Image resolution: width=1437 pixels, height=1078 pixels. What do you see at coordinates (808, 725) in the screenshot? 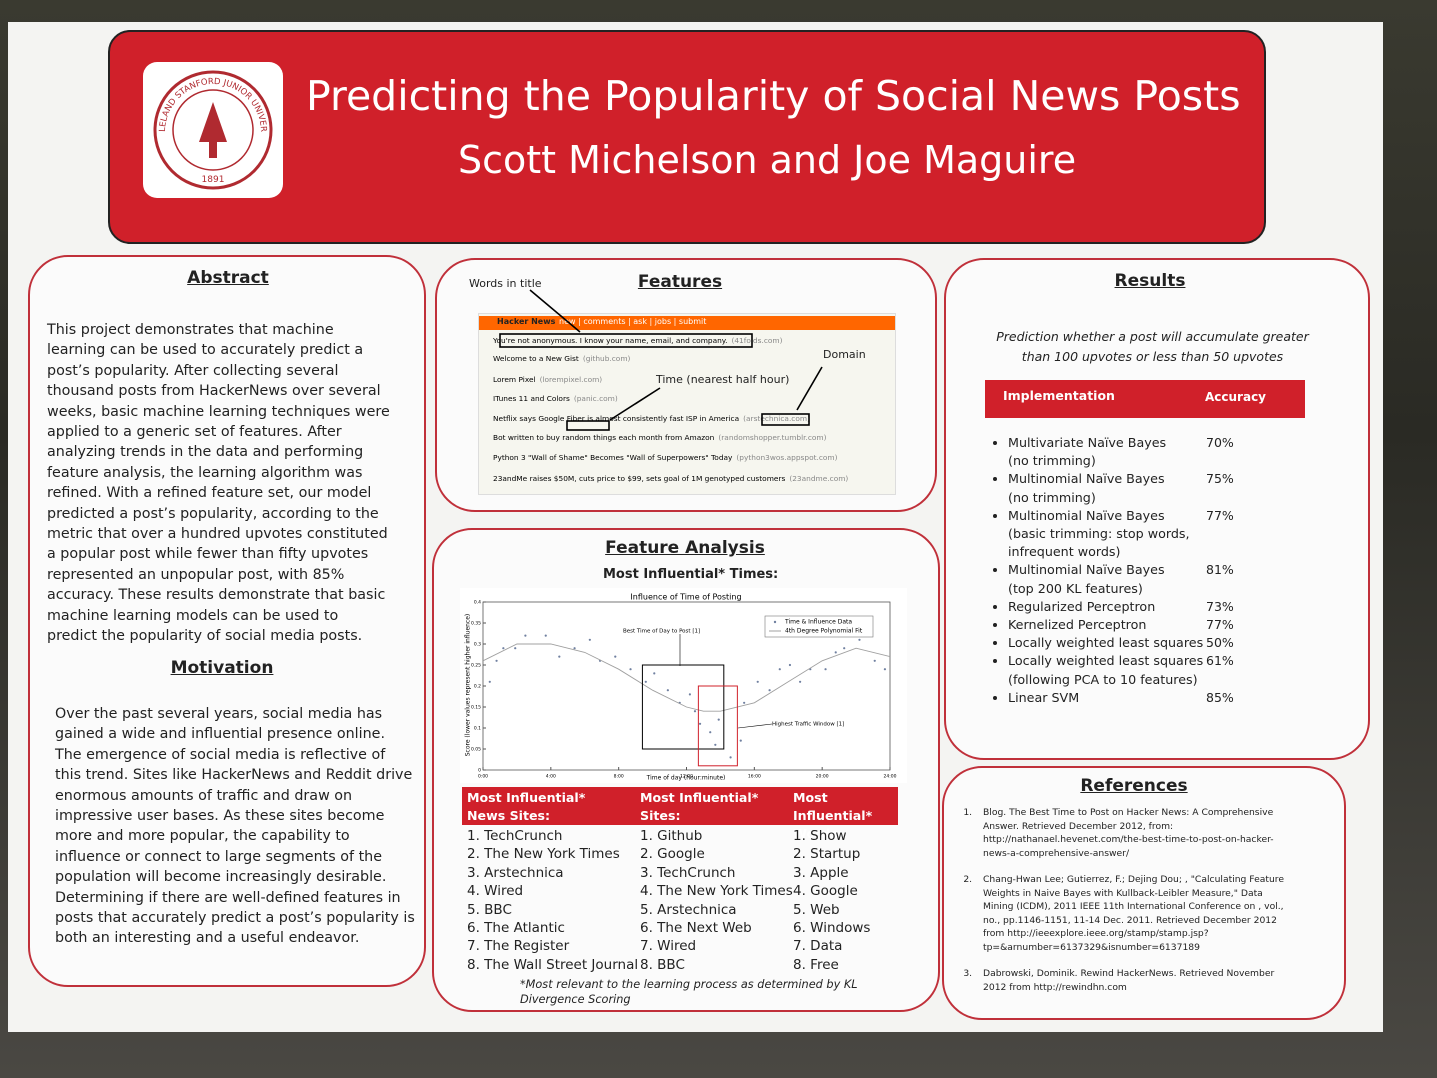
I see `annotation-label: Highest Traffic Window [1]` at bounding box center [808, 725].